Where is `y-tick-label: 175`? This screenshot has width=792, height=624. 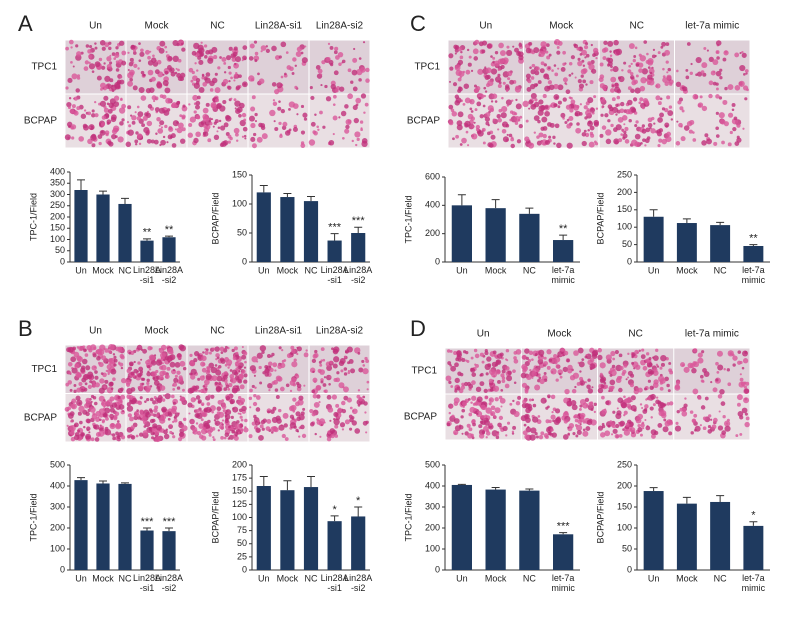
y-tick-label: 175 is located at coordinates (239, 478).